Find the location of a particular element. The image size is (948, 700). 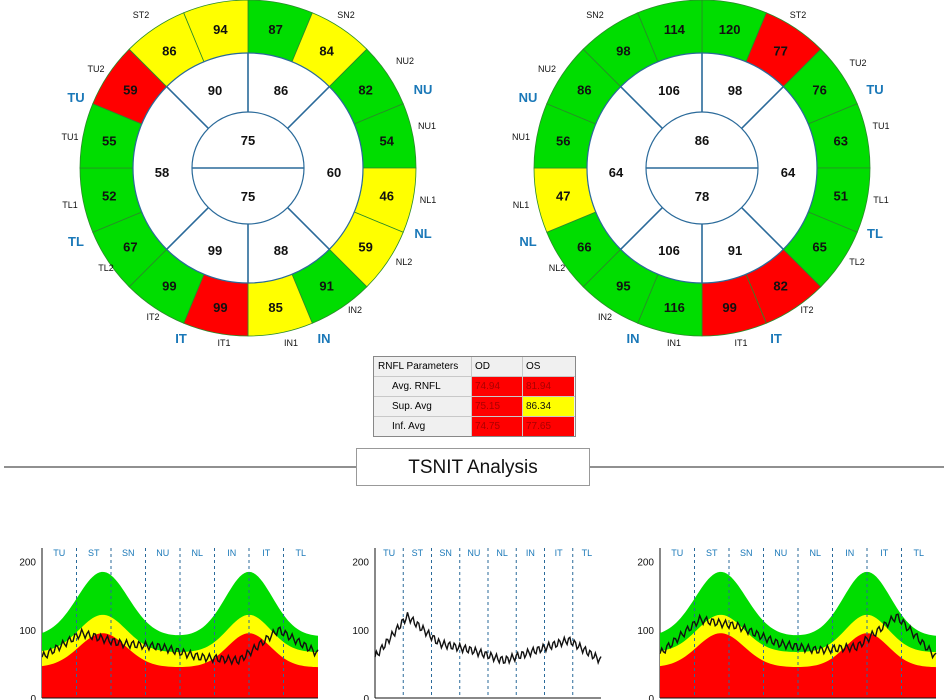

quadrant-value: 99 is located at coordinates (215, 250).